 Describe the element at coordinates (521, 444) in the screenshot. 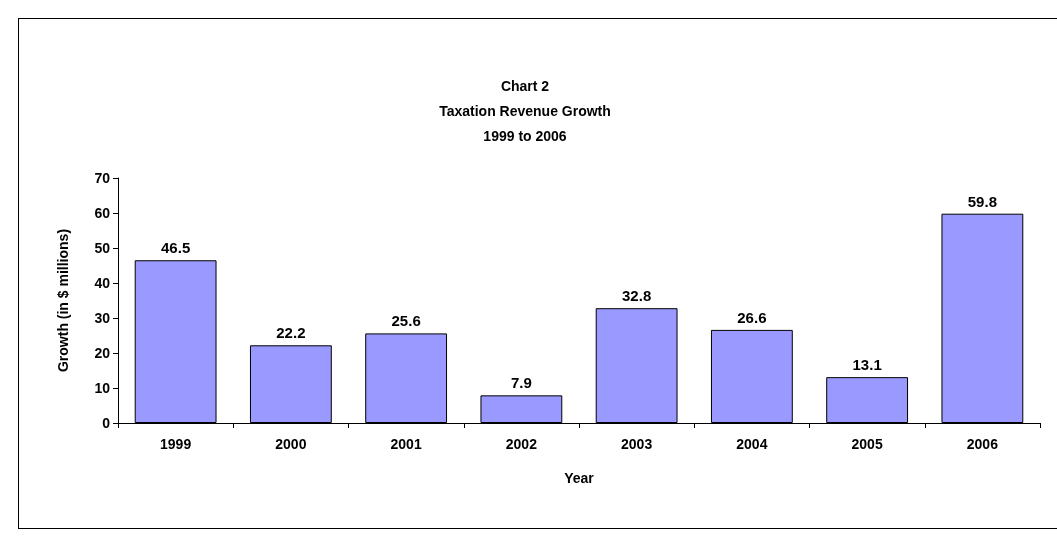

I see `x-tick-label: 2002` at that location.